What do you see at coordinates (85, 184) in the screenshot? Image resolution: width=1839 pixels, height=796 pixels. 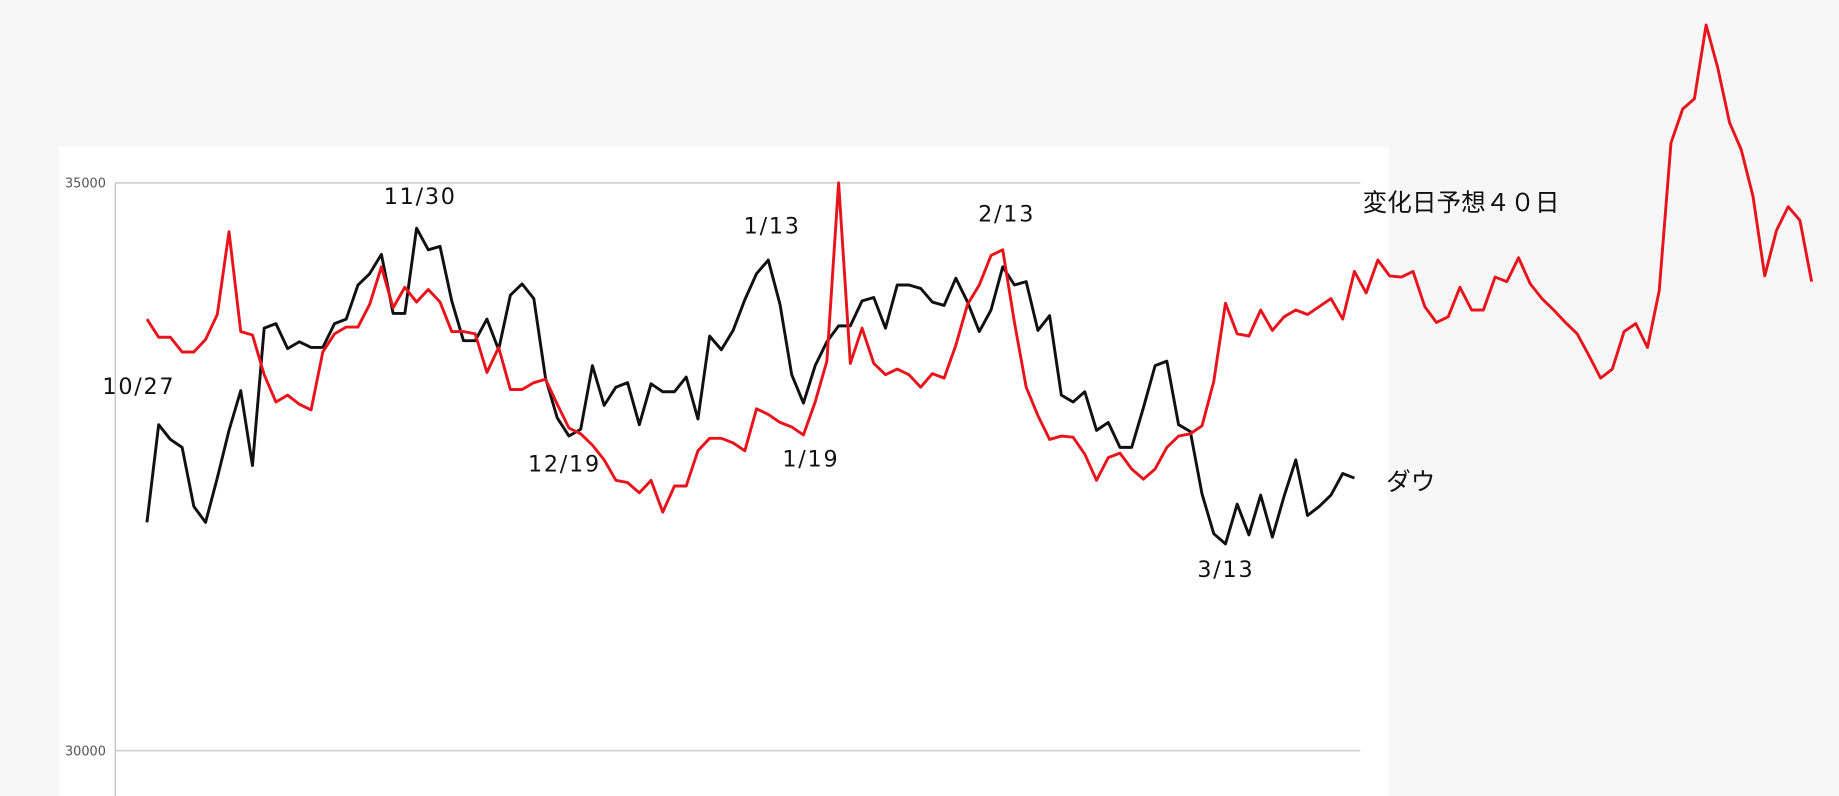 I see `y-tick-label: 35000` at bounding box center [85, 184].